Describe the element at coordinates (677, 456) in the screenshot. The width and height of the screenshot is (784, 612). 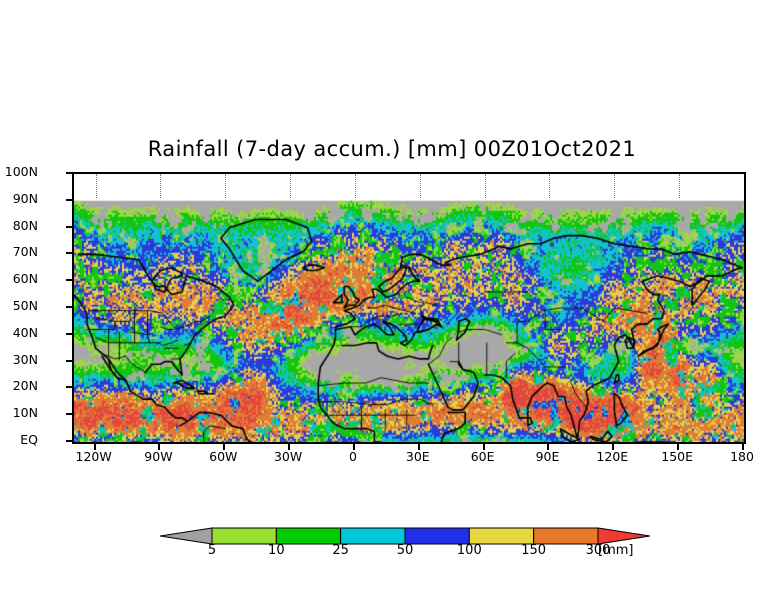
I see `x-axis-tick-label: 150E` at that location.